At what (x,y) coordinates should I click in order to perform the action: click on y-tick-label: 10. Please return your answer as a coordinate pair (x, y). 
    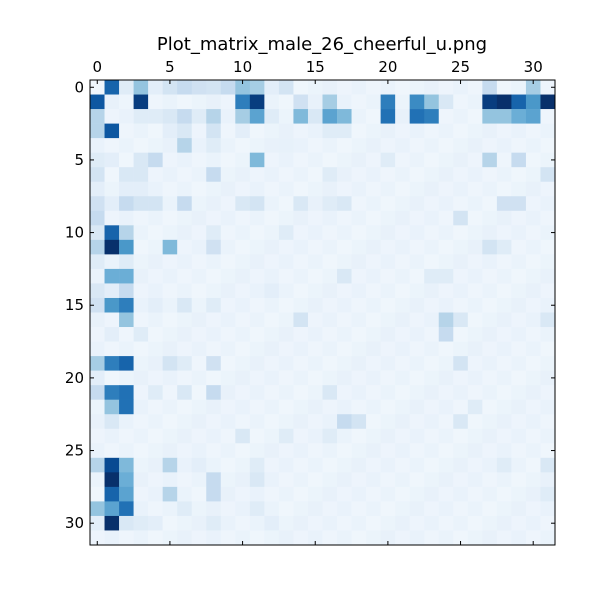
    Looking at the image, I should click on (74, 233).